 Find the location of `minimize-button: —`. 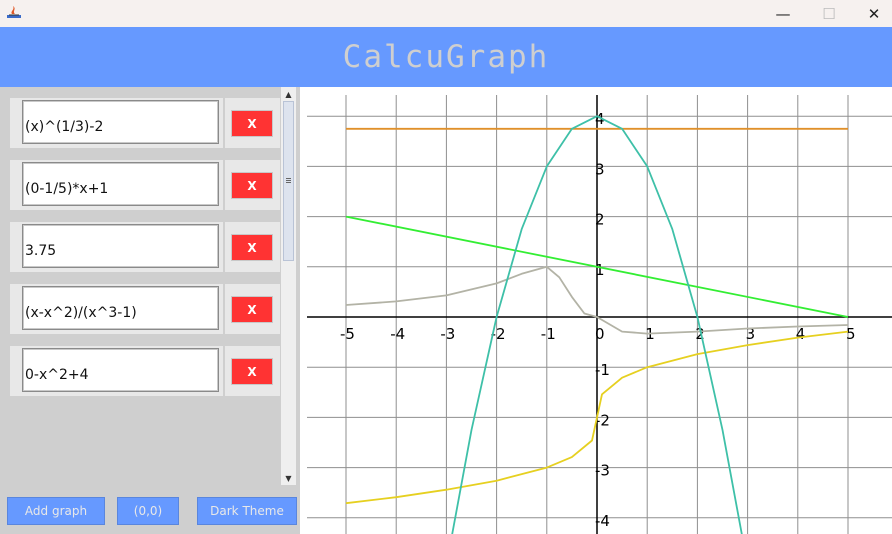

minimize-button: — is located at coordinates (783, 13).